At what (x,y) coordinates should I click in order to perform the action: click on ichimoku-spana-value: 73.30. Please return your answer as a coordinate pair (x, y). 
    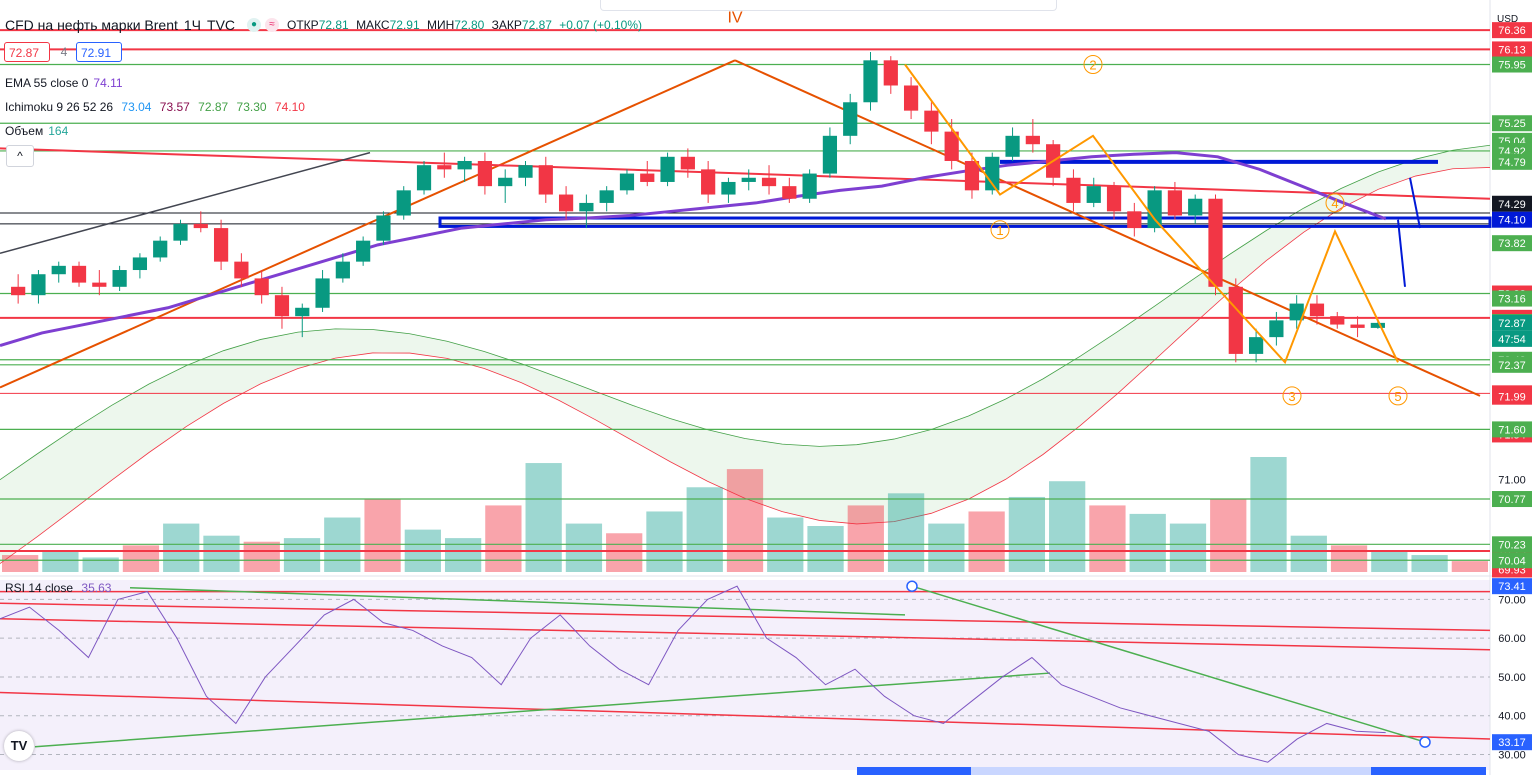
    Looking at the image, I should click on (251, 107).